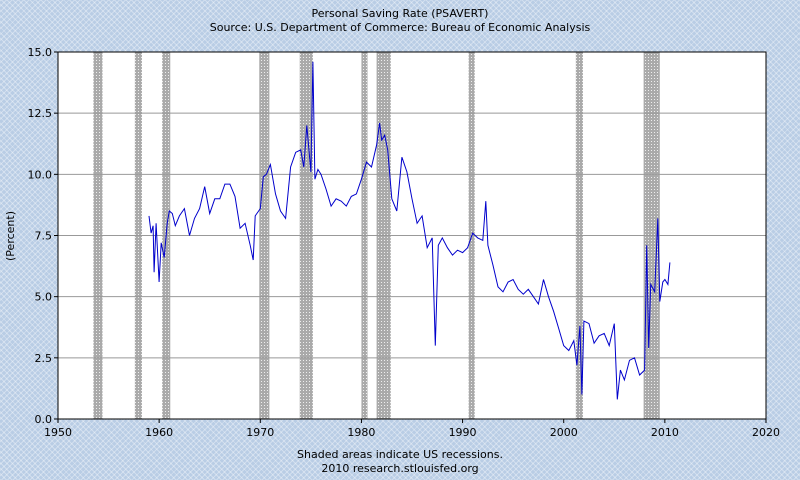 This screenshot has width=800, height=480. Describe the element at coordinates (58, 432) in the screenshot. I see `x-tick-label: 1950` at that location.